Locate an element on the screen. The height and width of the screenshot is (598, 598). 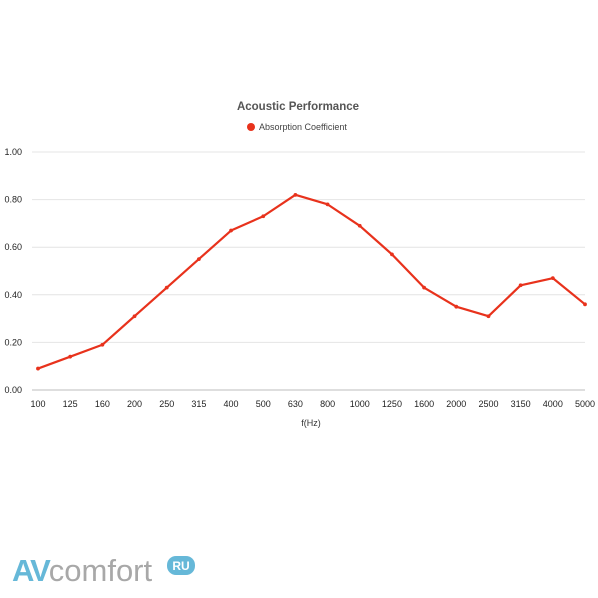
y-tick-label: 0.80 is located at coordinates (13, 200).